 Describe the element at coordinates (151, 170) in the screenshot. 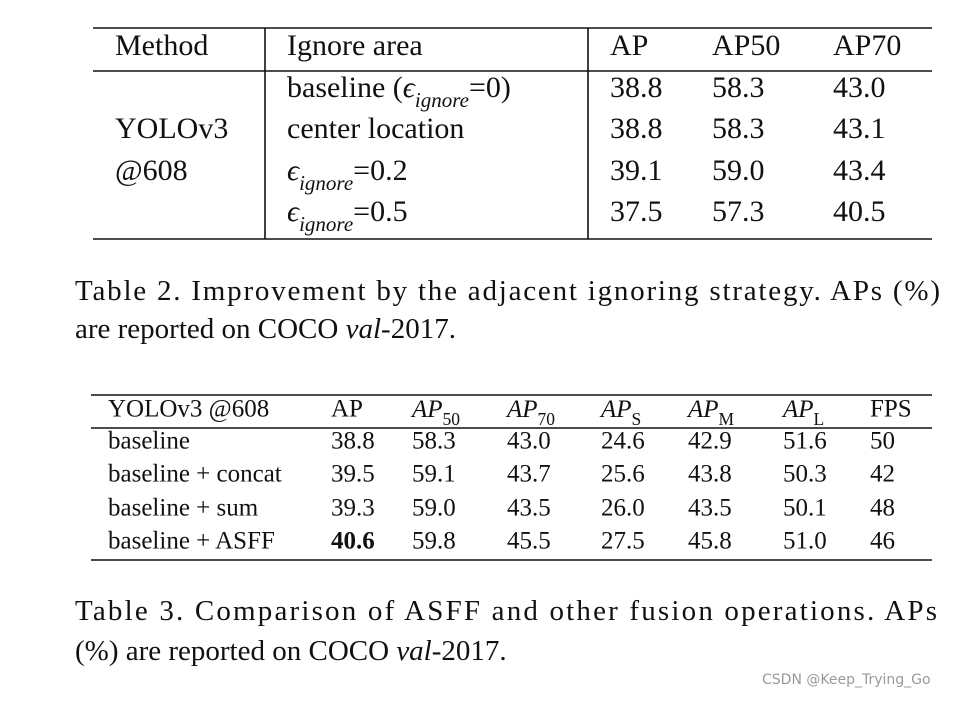

I see `cell: @608` at that location.